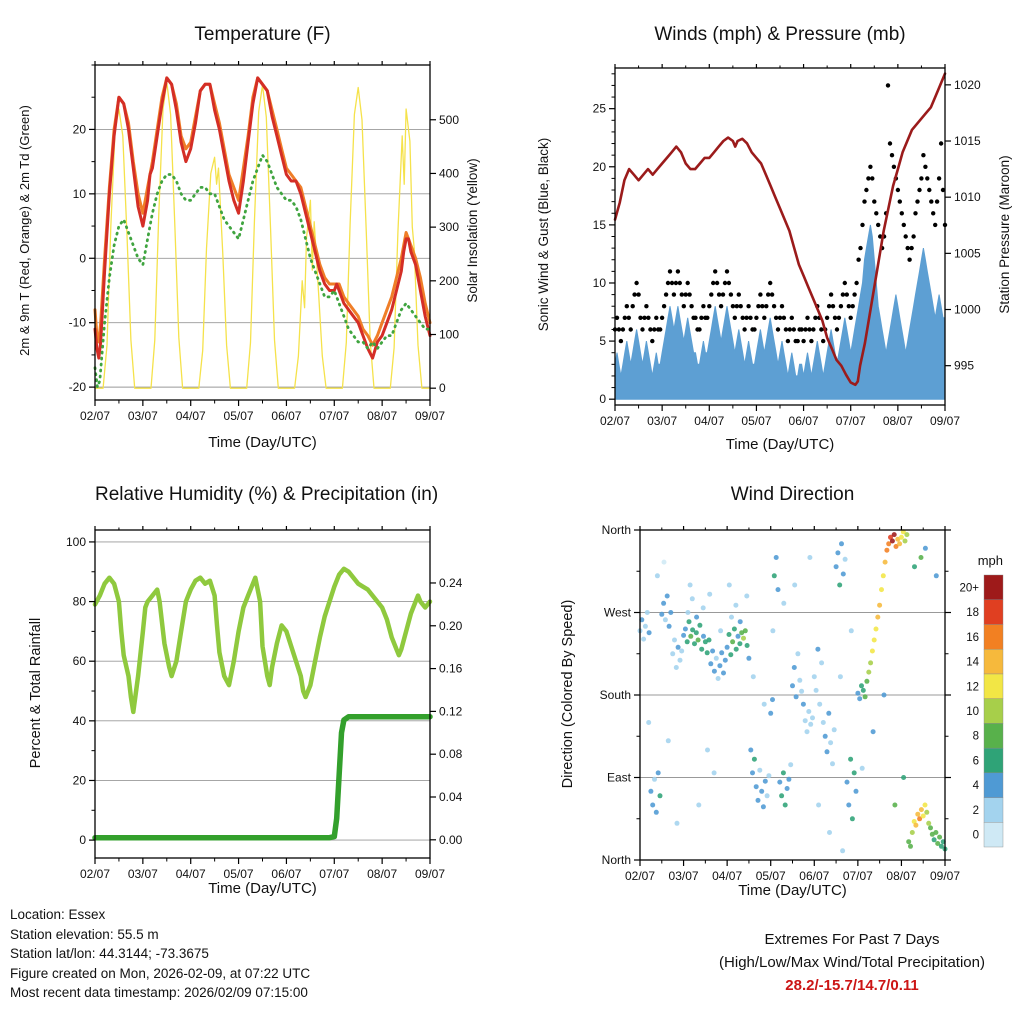 Image resolution: width=1024 pixels, height=1024 pixels. Describe the element at coordinates (792, 494) in the screenshot. I see `wind-direction-chart-title: Wind Direction` at that location.